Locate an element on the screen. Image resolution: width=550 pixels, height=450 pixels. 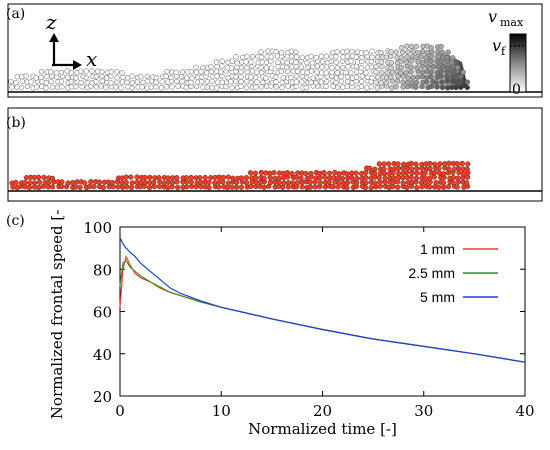
axis-z-label: z is located at coordinates (51, 22).